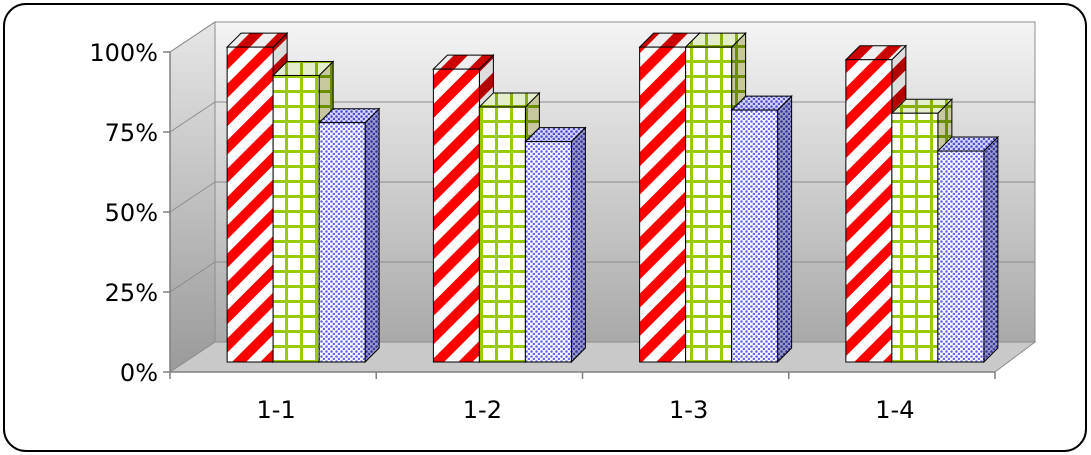 The width and height of the screenshot is (1091, 455). I want to click on x-category-label: 1-3, so click(688, 410).